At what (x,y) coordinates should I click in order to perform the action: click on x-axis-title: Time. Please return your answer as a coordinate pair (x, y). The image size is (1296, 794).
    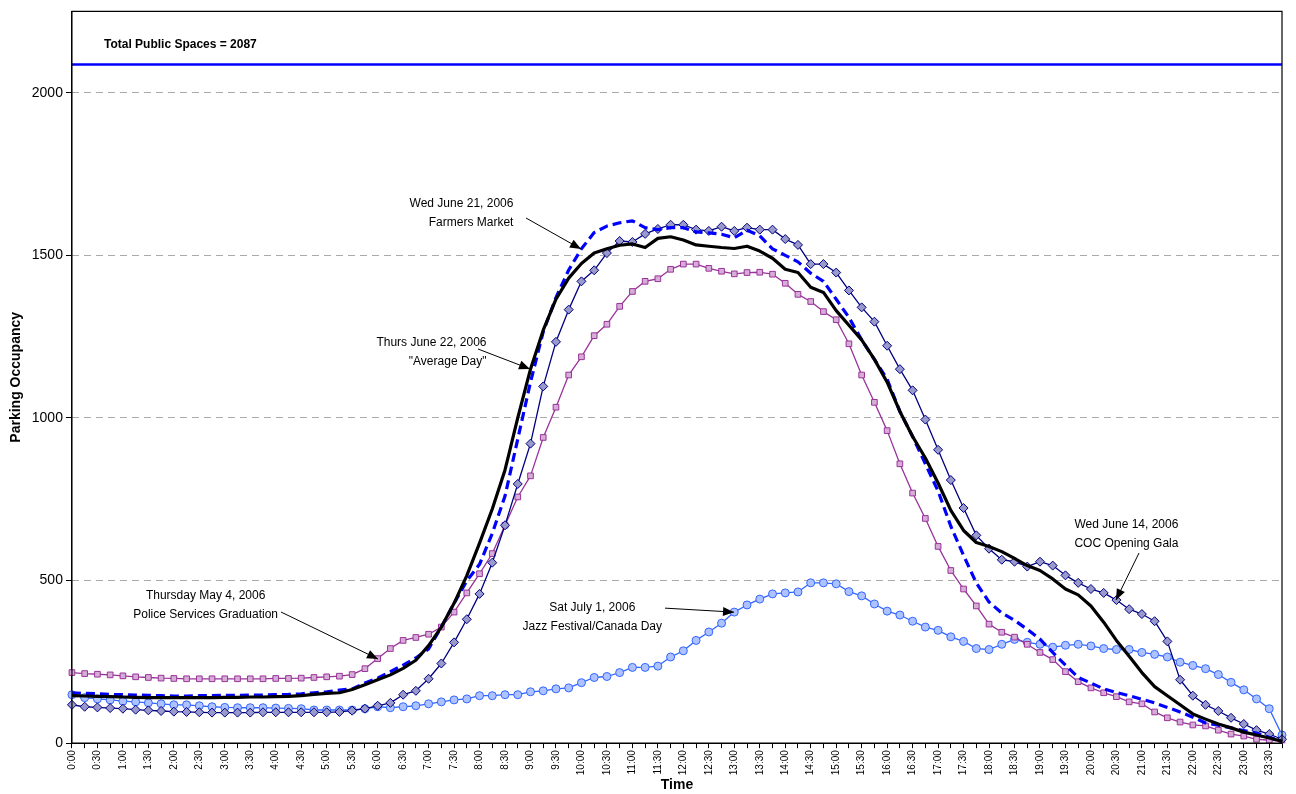
    Looking at the image, I should click on (677, 784).